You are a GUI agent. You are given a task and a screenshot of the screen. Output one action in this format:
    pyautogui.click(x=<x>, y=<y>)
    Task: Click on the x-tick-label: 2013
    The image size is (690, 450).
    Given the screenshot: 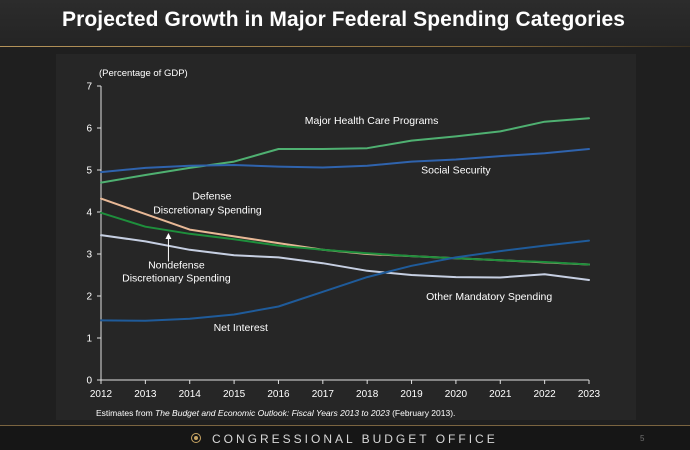 What is the action you would take?
    pyautogui.click(x=145, y=394)
    